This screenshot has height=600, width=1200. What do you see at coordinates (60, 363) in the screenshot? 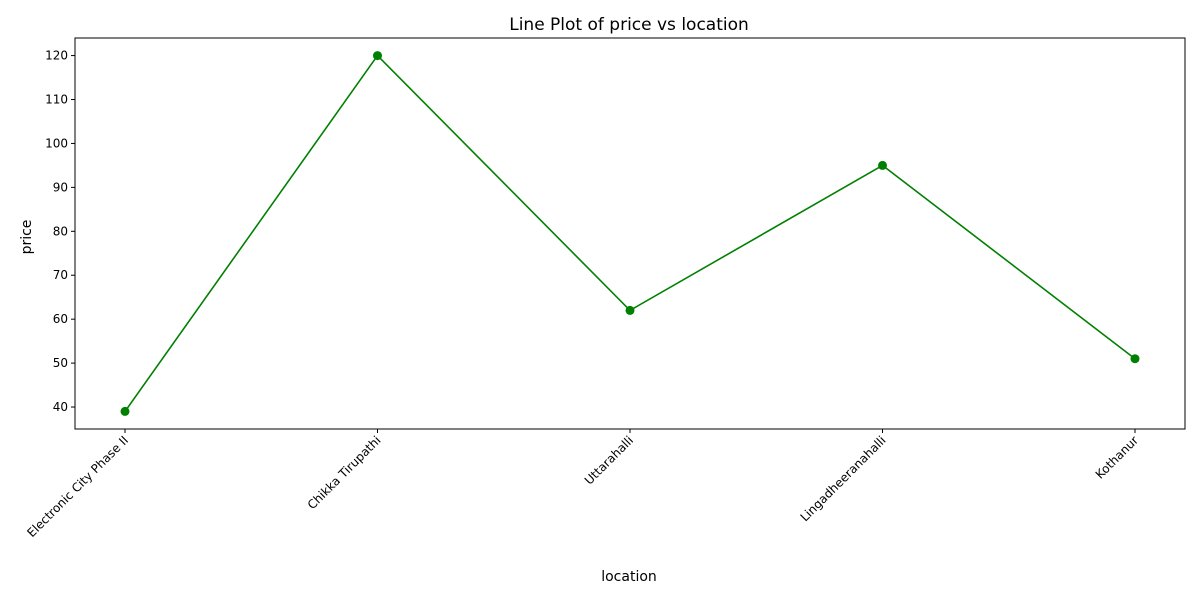
I see `y-tick-label: 50` at bounding box center [60, 363].